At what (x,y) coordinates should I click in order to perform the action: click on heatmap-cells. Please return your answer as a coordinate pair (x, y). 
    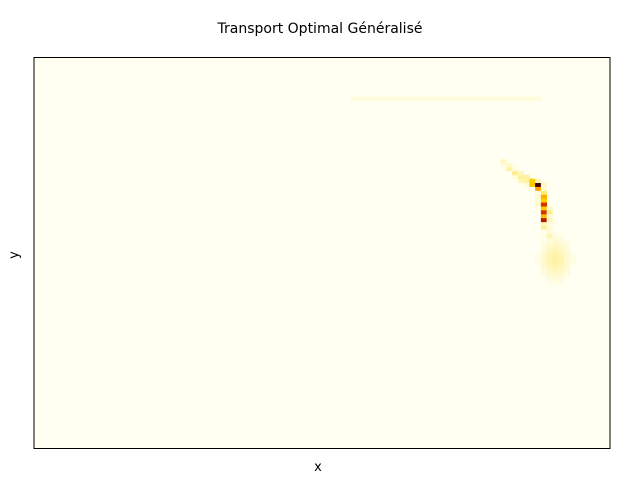
    Looking at the image, I should click on (463, 190).